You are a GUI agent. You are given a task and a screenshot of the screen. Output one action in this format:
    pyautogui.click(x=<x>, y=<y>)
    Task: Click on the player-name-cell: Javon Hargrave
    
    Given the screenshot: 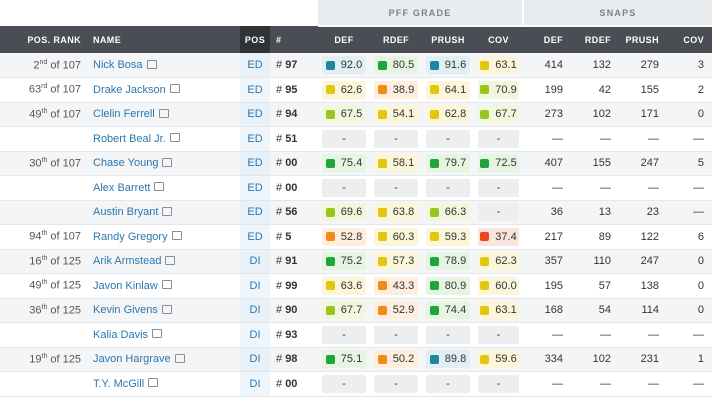 What is the action you would take?
    pyautogui.click(x=163, y=359)
    